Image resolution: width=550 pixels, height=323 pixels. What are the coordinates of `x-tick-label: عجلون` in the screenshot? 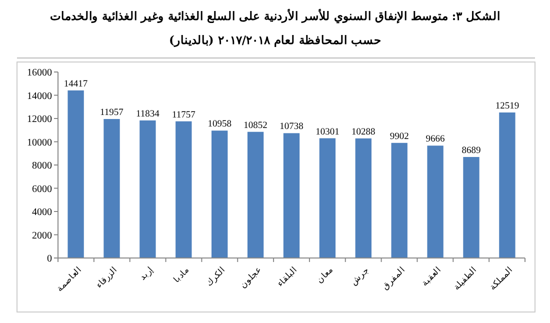 It's located at (251, 278).